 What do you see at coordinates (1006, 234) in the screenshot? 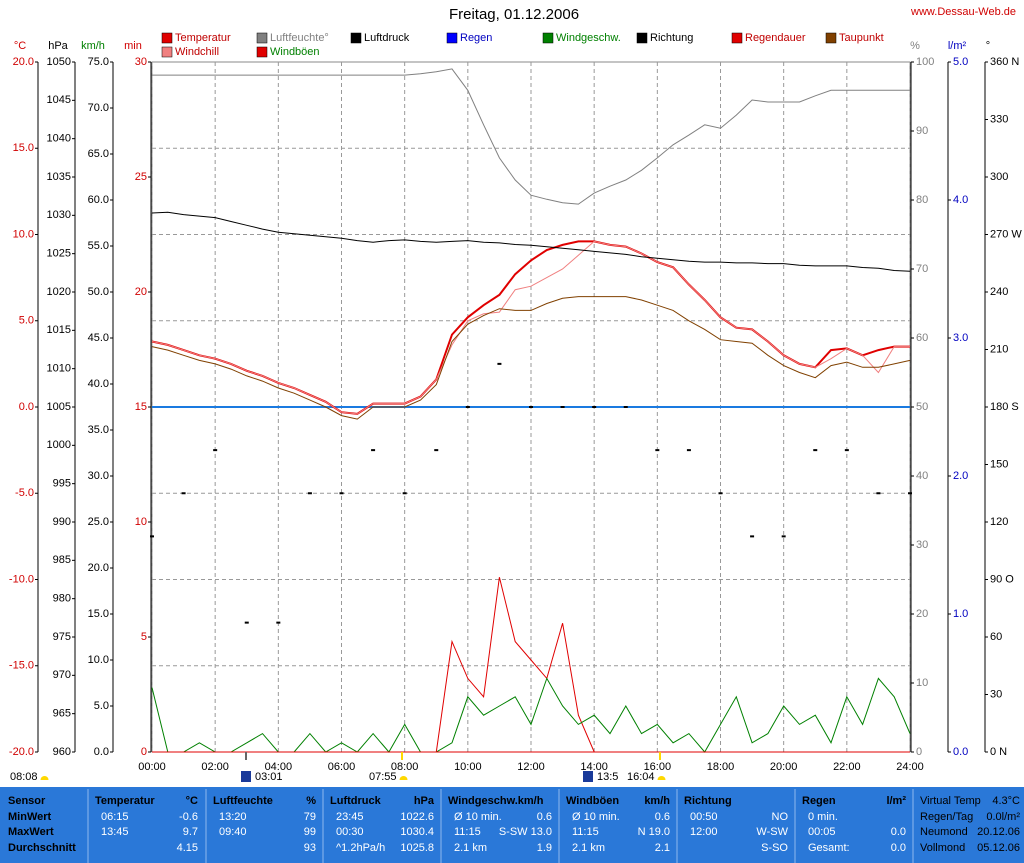
I see `y-tick-label: 270 W` at bounding box center [1006, 234].